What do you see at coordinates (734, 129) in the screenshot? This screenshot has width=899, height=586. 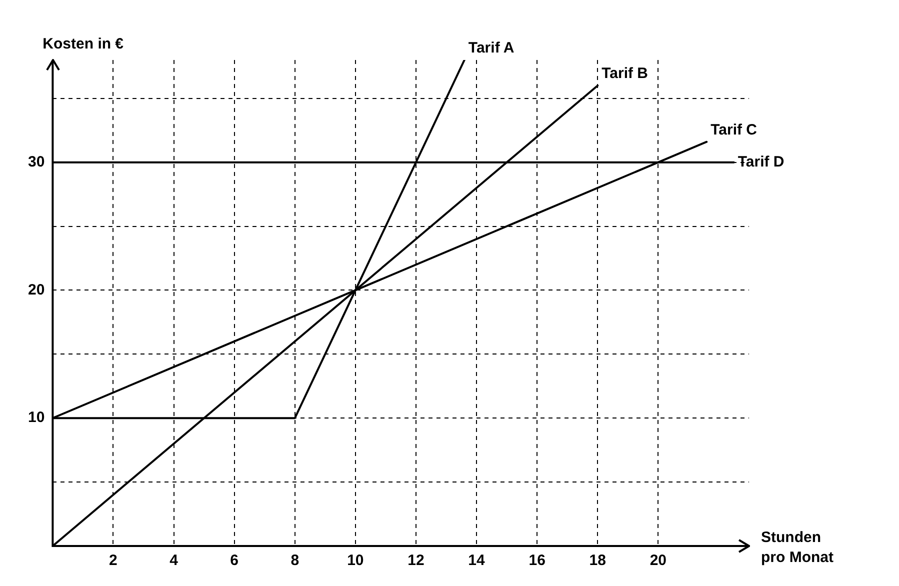 I see `series-label: Tarif C` at bounding box center [734, 129].